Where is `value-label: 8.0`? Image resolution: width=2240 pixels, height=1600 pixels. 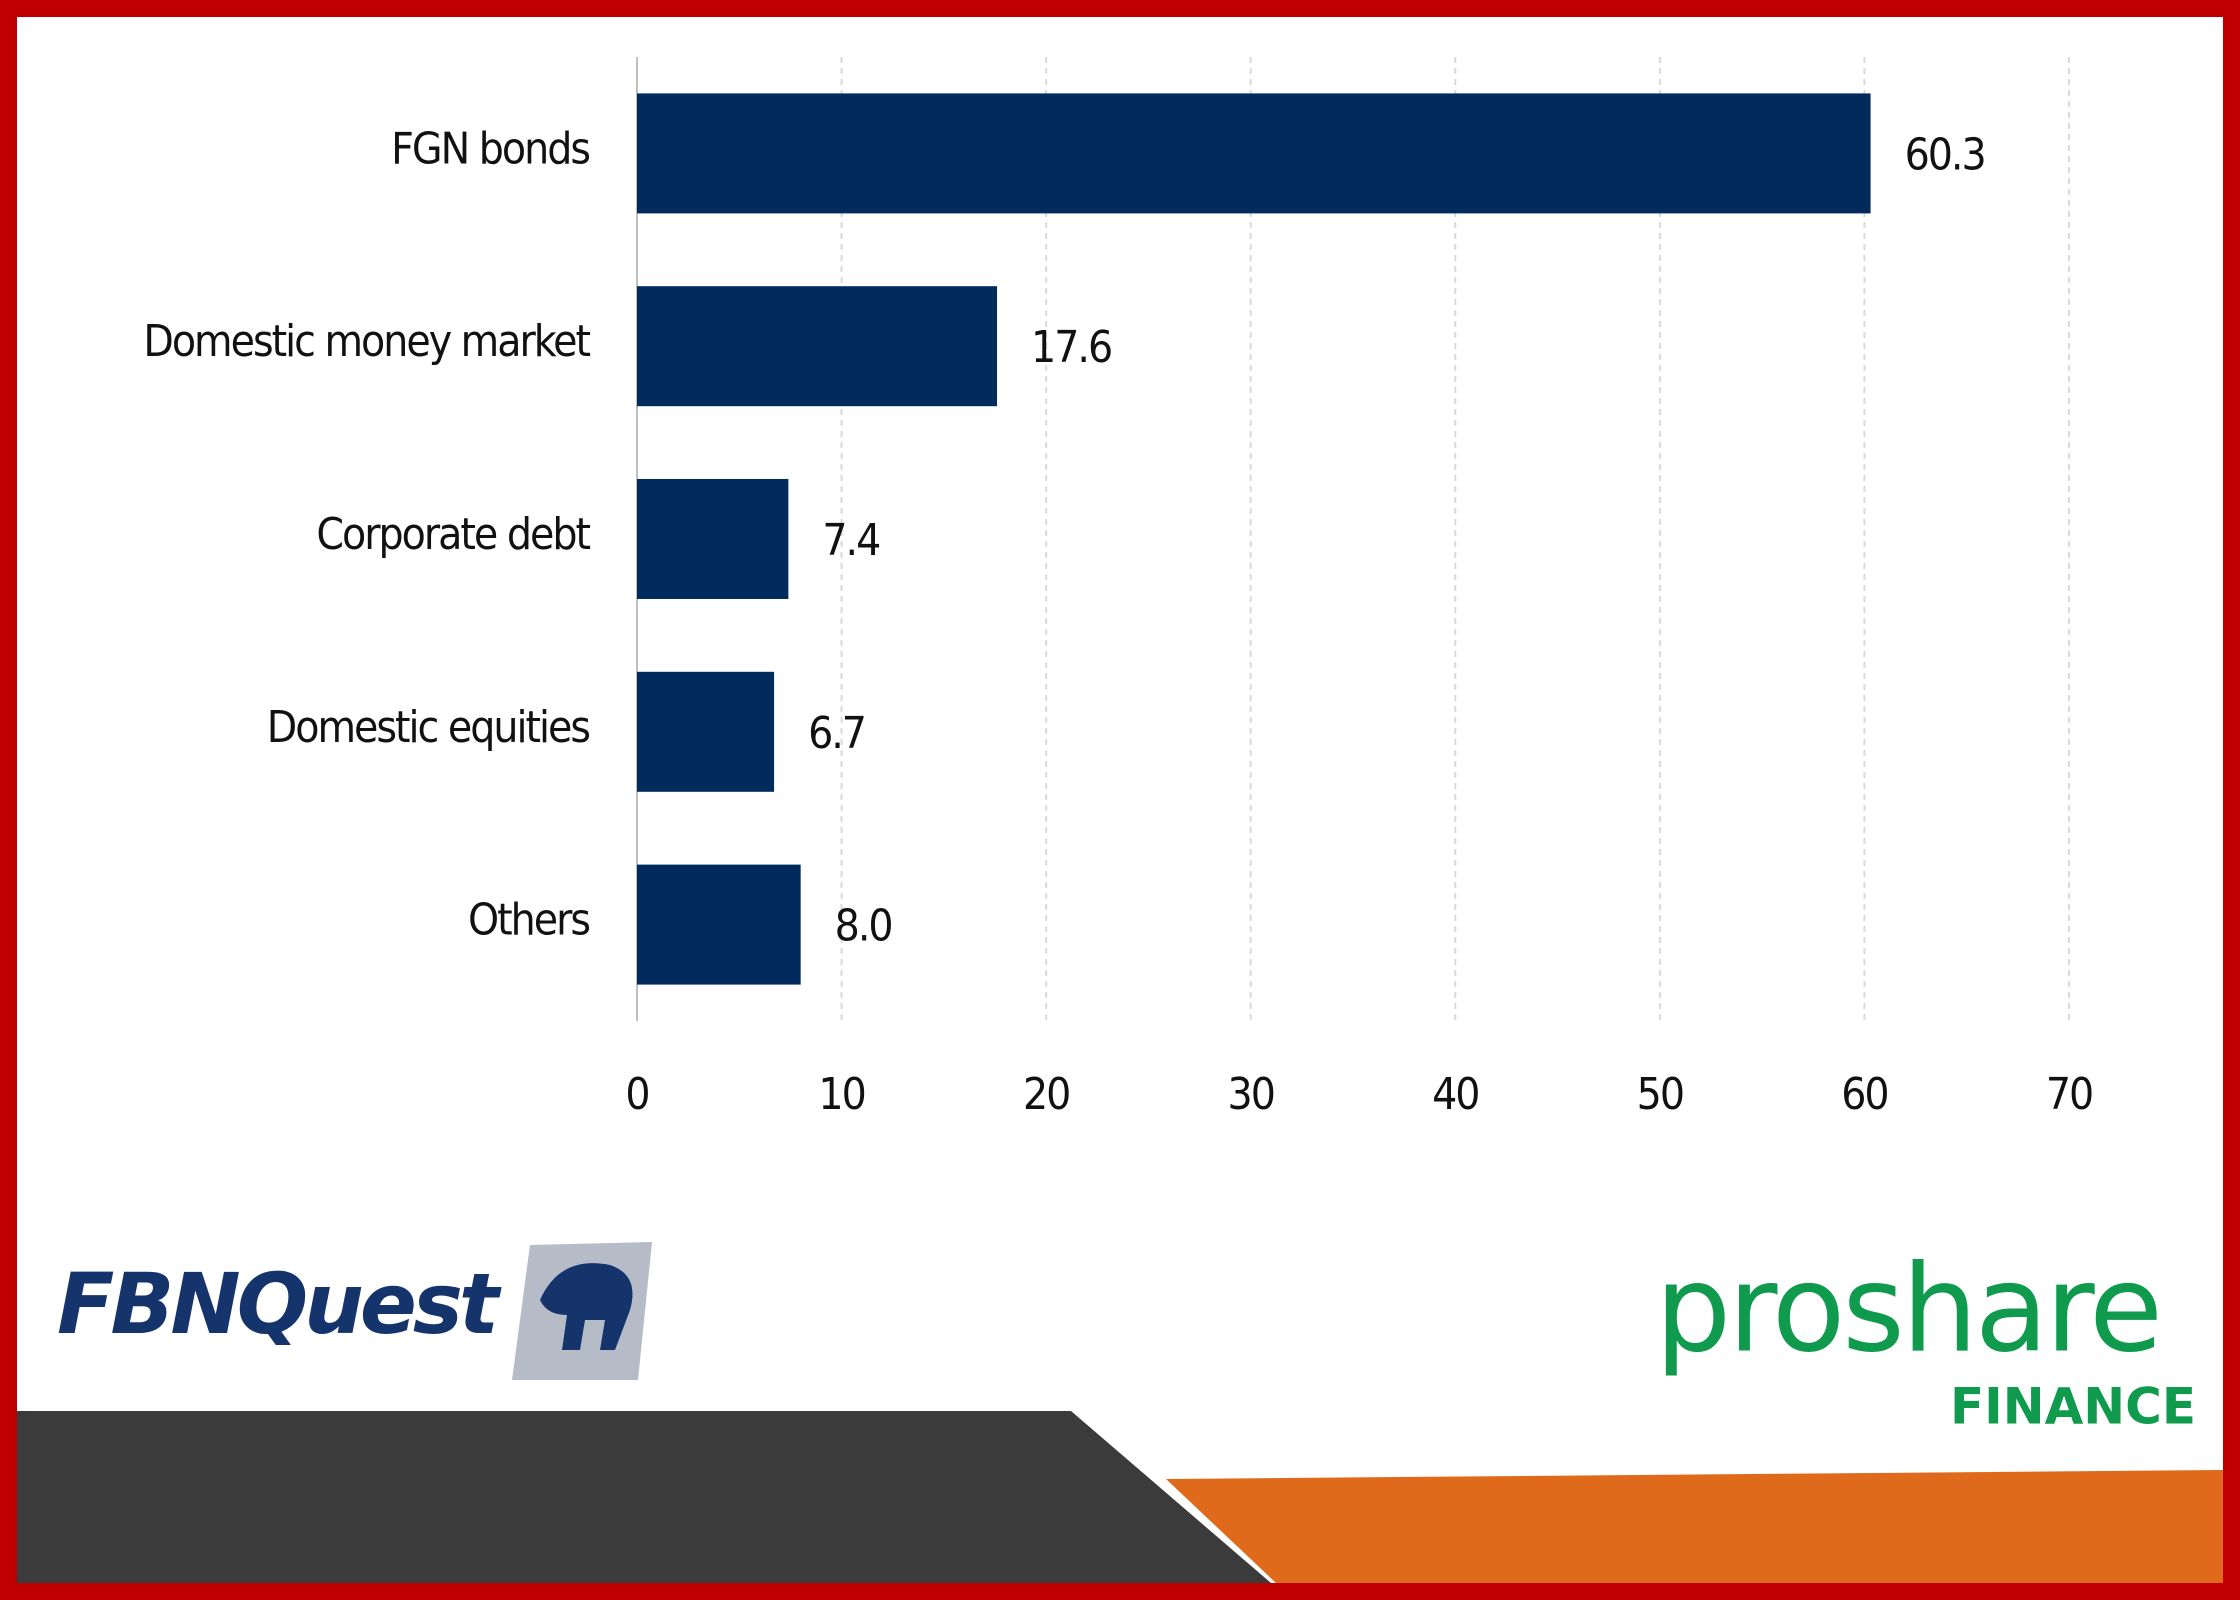 value-label: 8.0 is located at coordinates (863, 926).